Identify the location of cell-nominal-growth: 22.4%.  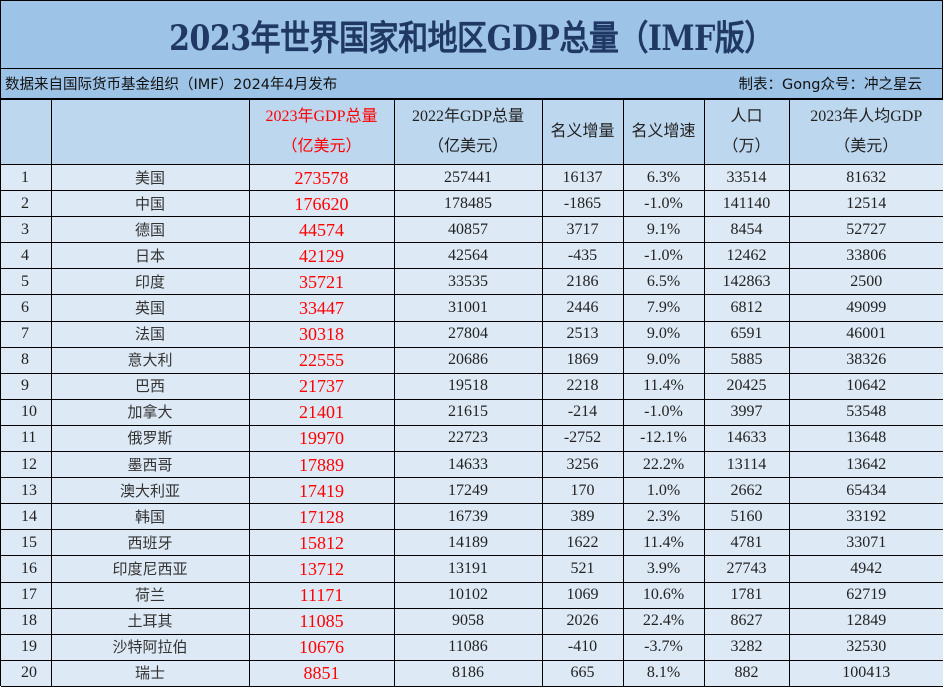
(663, 621).